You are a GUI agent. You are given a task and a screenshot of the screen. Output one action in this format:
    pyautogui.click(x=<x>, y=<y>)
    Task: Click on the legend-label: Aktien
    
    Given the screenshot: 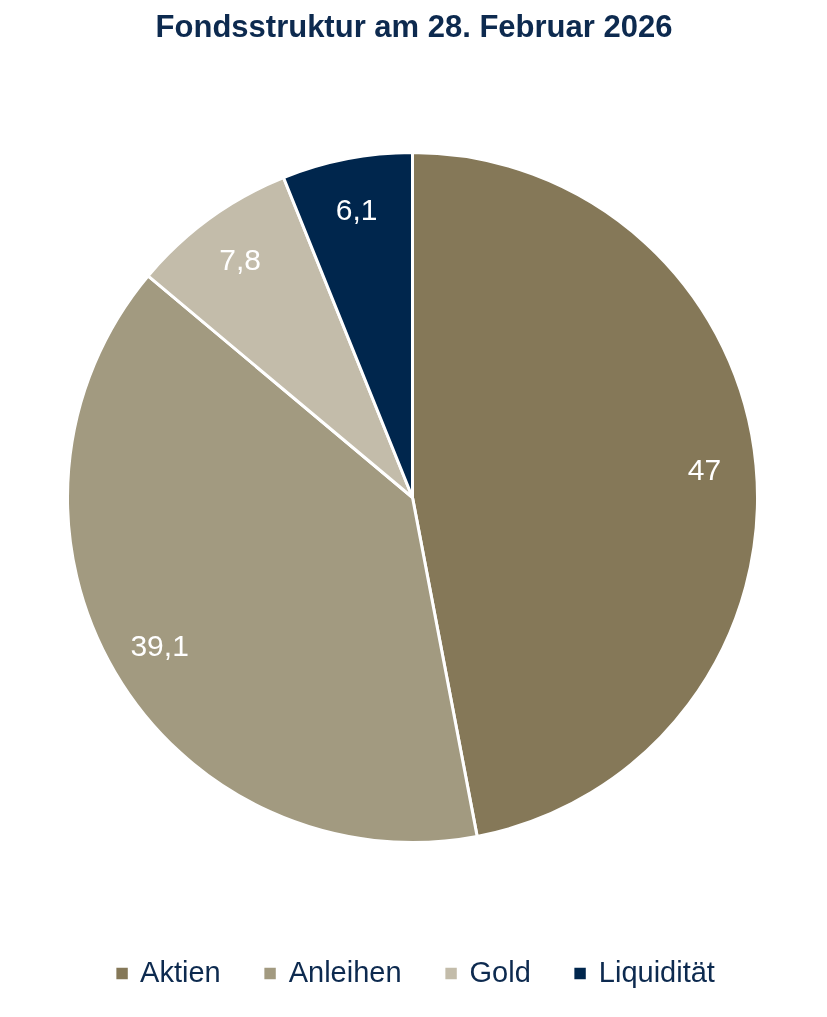 What is the action you would take?
    pyautogui.click(x=180, y=972)
    